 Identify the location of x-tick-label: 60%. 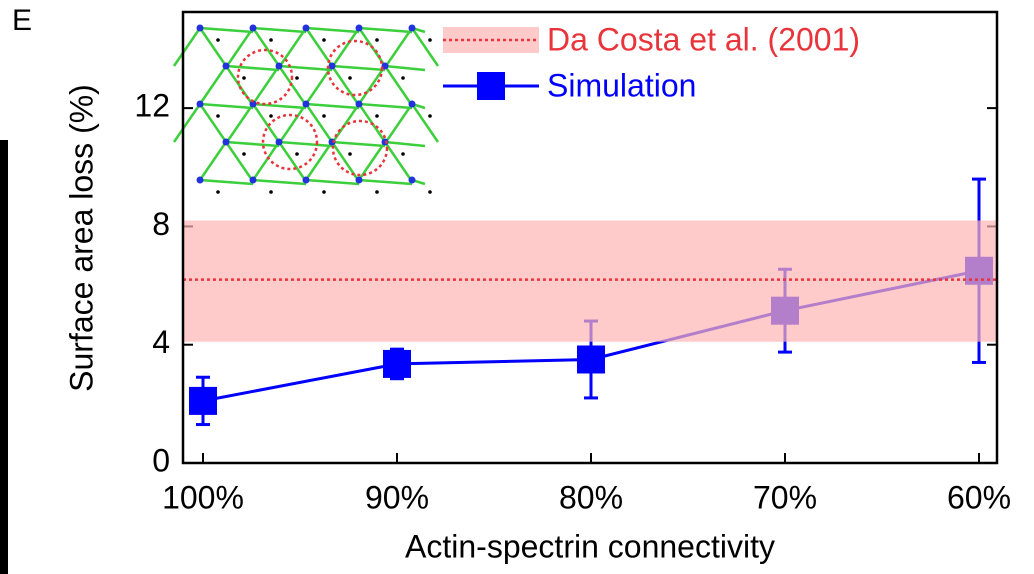
(979, 497).